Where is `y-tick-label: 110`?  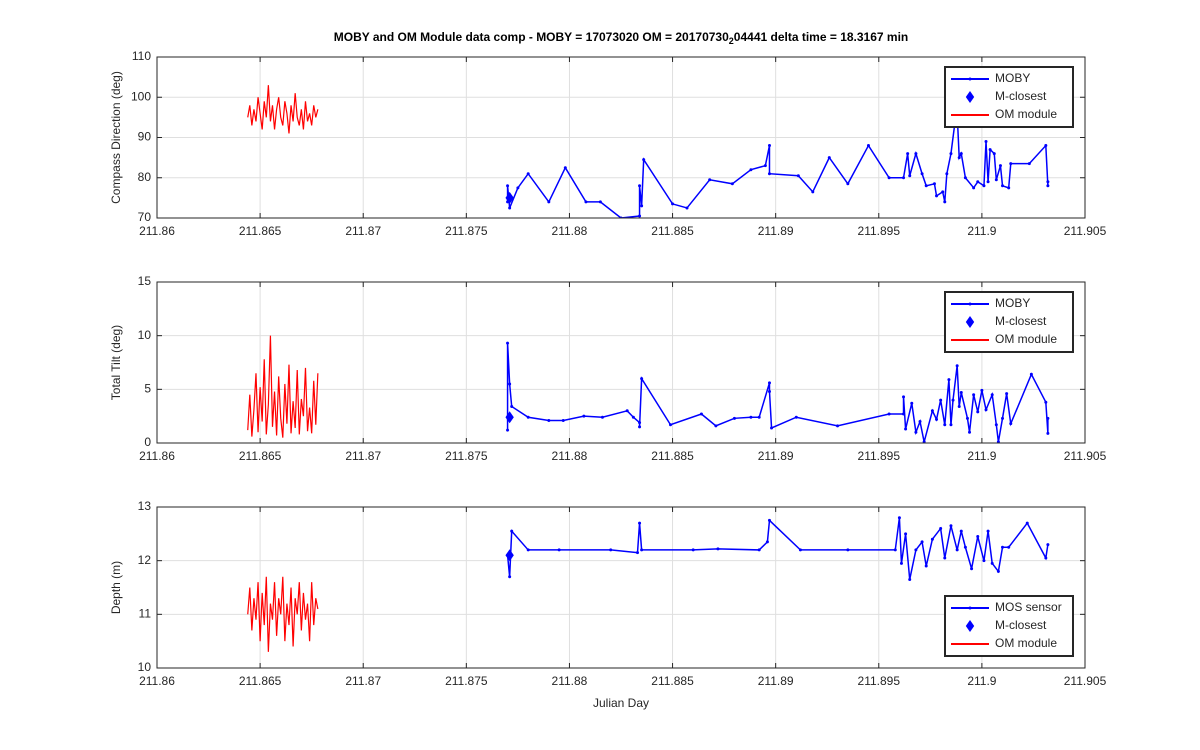 y-tick-label: 110 is located at coordinates (141, 56).